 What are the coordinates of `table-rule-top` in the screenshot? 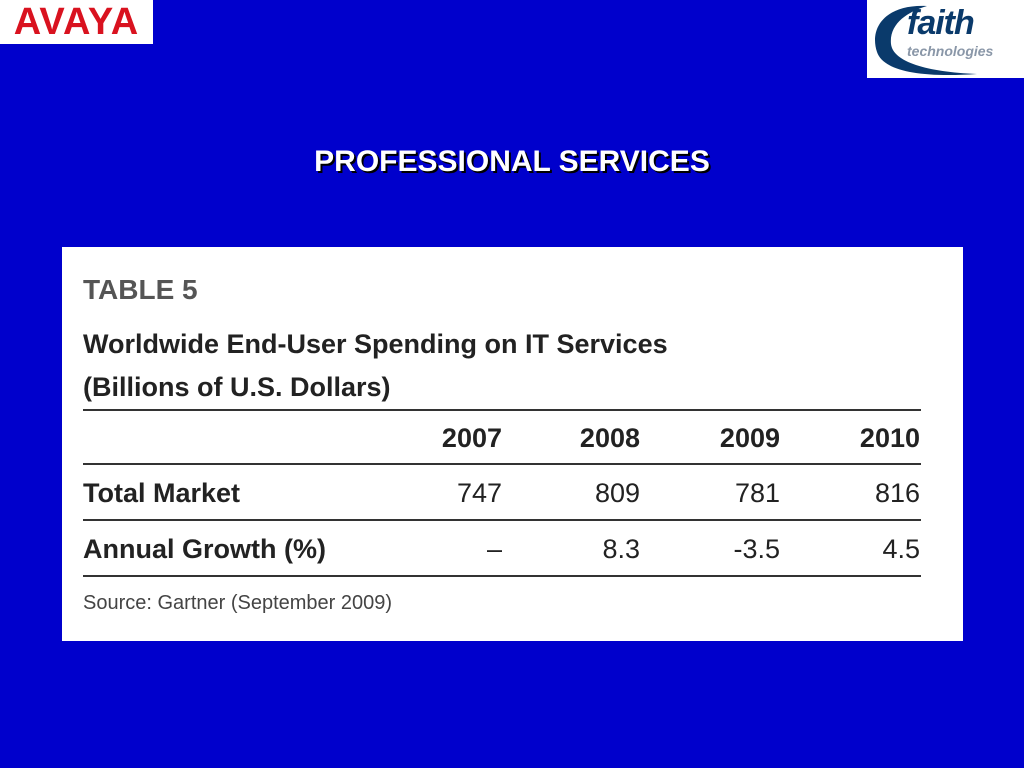 It's located at (502, 410).